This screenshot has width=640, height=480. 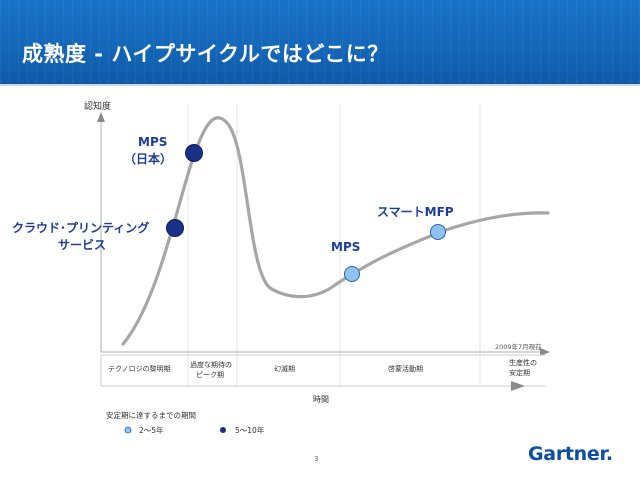 I want to click on phase-plateau-line1: 生産性の, so click(x=523, y=362).